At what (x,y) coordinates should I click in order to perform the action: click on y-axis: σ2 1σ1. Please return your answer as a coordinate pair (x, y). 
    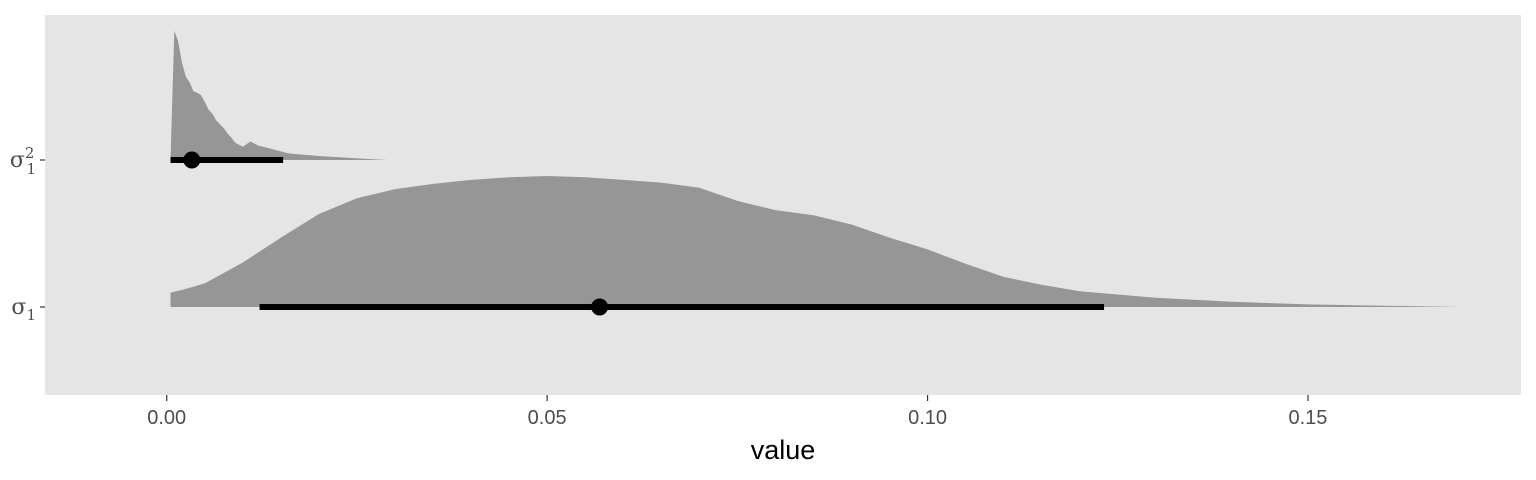
    Looking at the image, I should click on (27, 234).